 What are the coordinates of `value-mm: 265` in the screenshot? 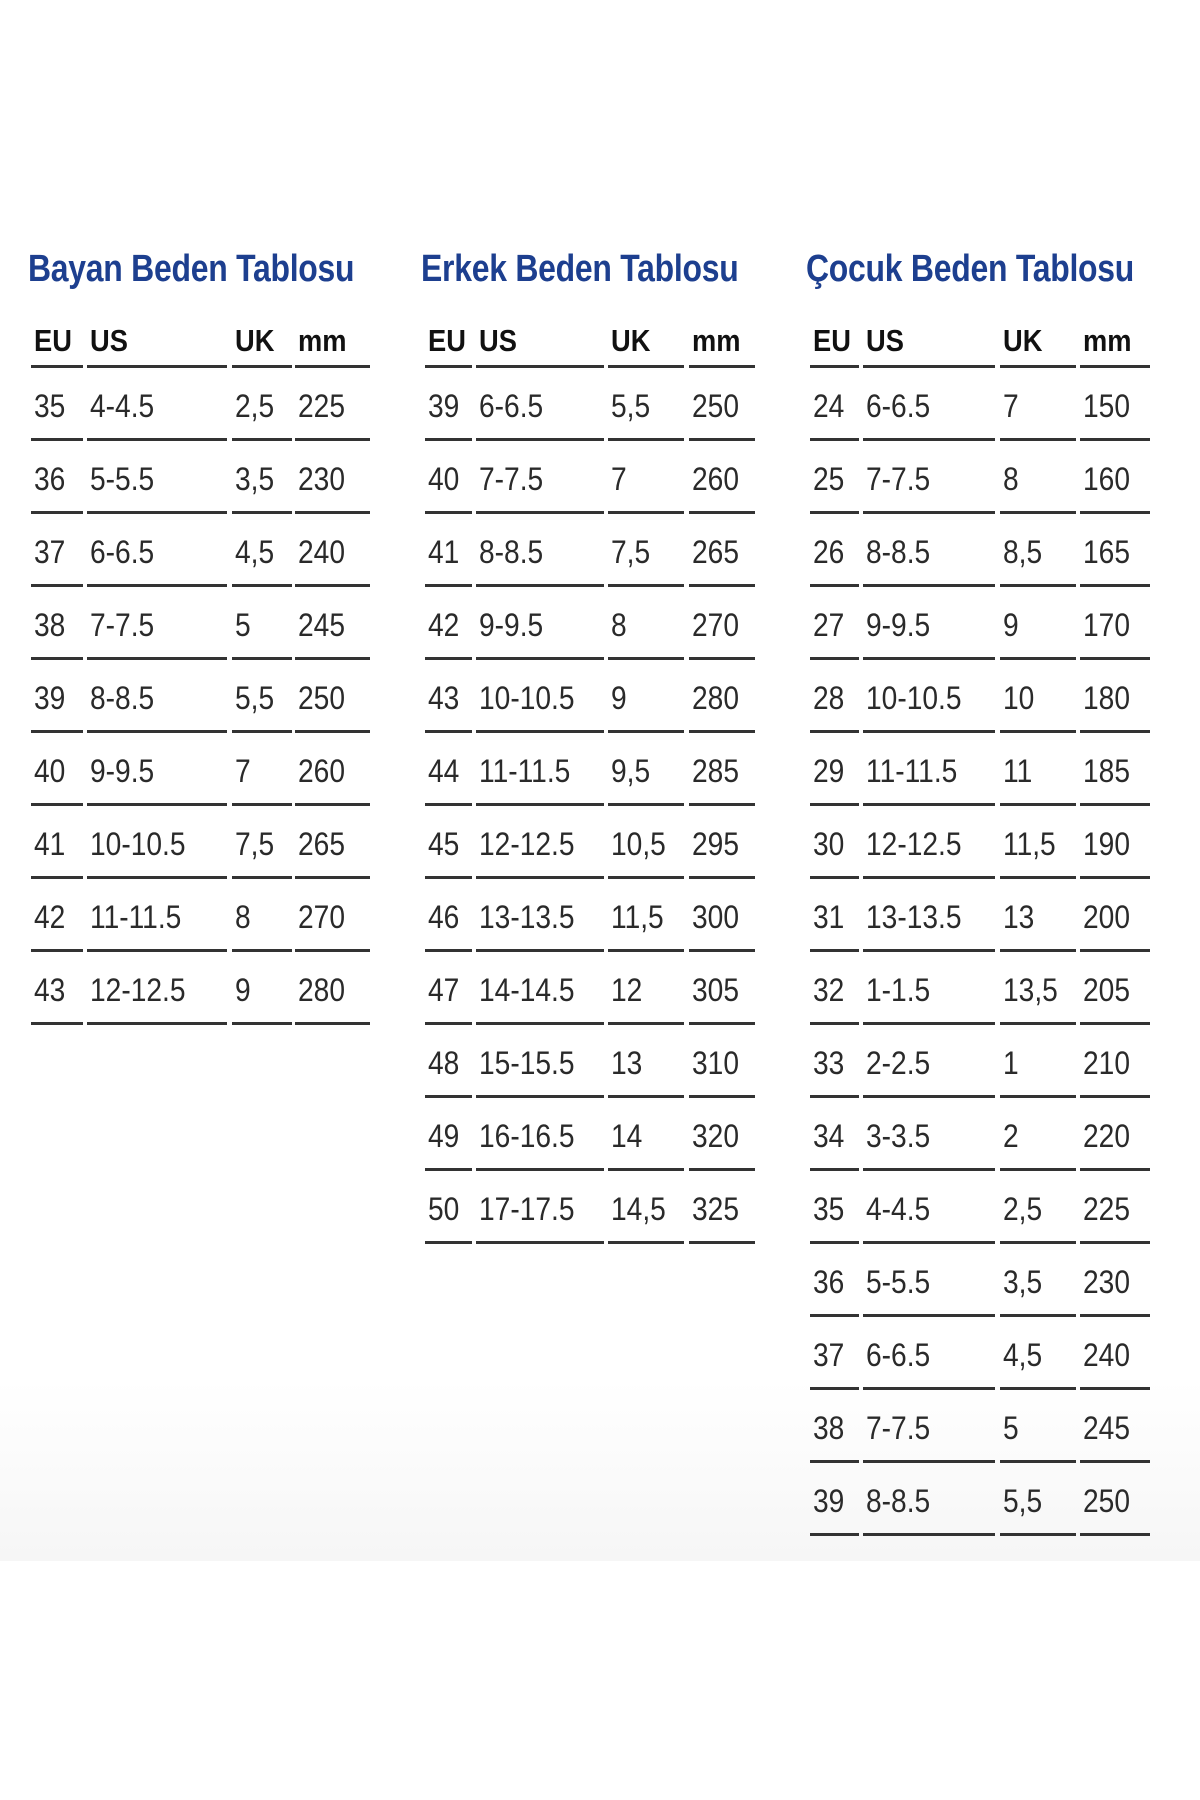 It's located at (715, 552).